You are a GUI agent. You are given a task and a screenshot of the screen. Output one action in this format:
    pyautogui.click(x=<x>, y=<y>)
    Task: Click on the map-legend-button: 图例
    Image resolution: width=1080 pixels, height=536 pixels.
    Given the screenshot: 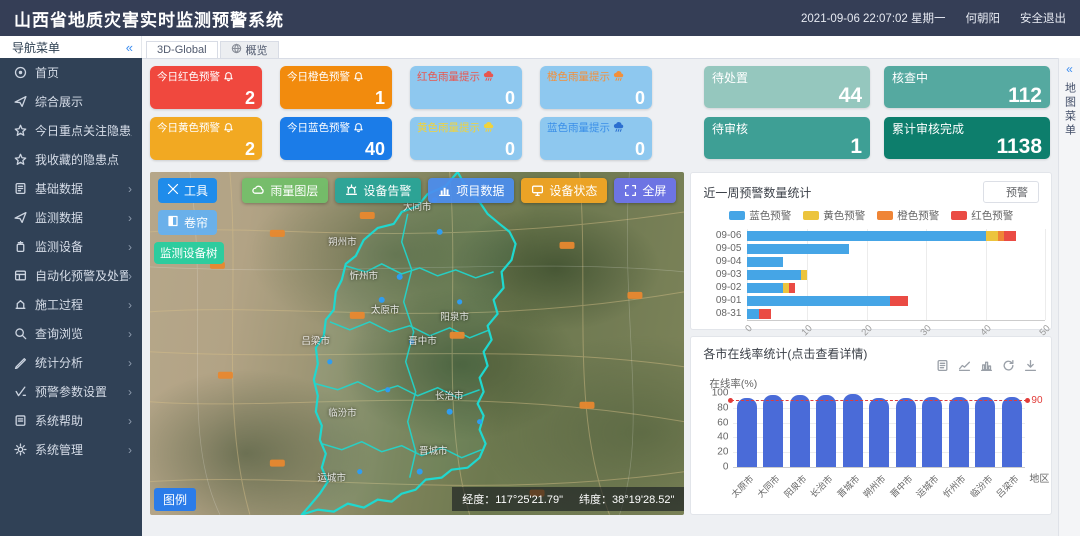 What is the action you would take?
    pyautogui.click(x=175, y=499)
    